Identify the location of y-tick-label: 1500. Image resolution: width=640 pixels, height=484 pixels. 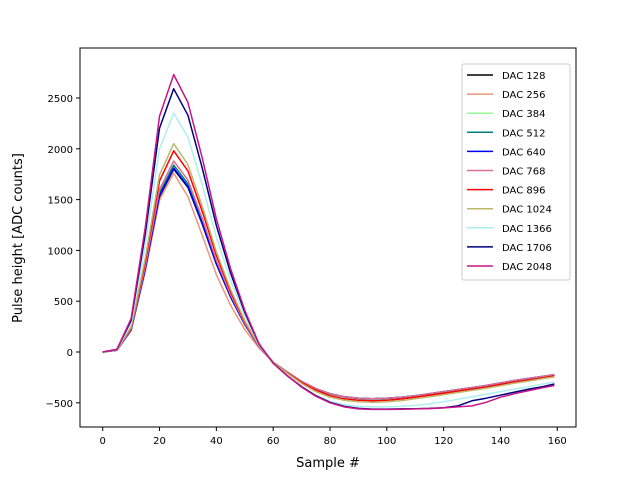
(60, 201).